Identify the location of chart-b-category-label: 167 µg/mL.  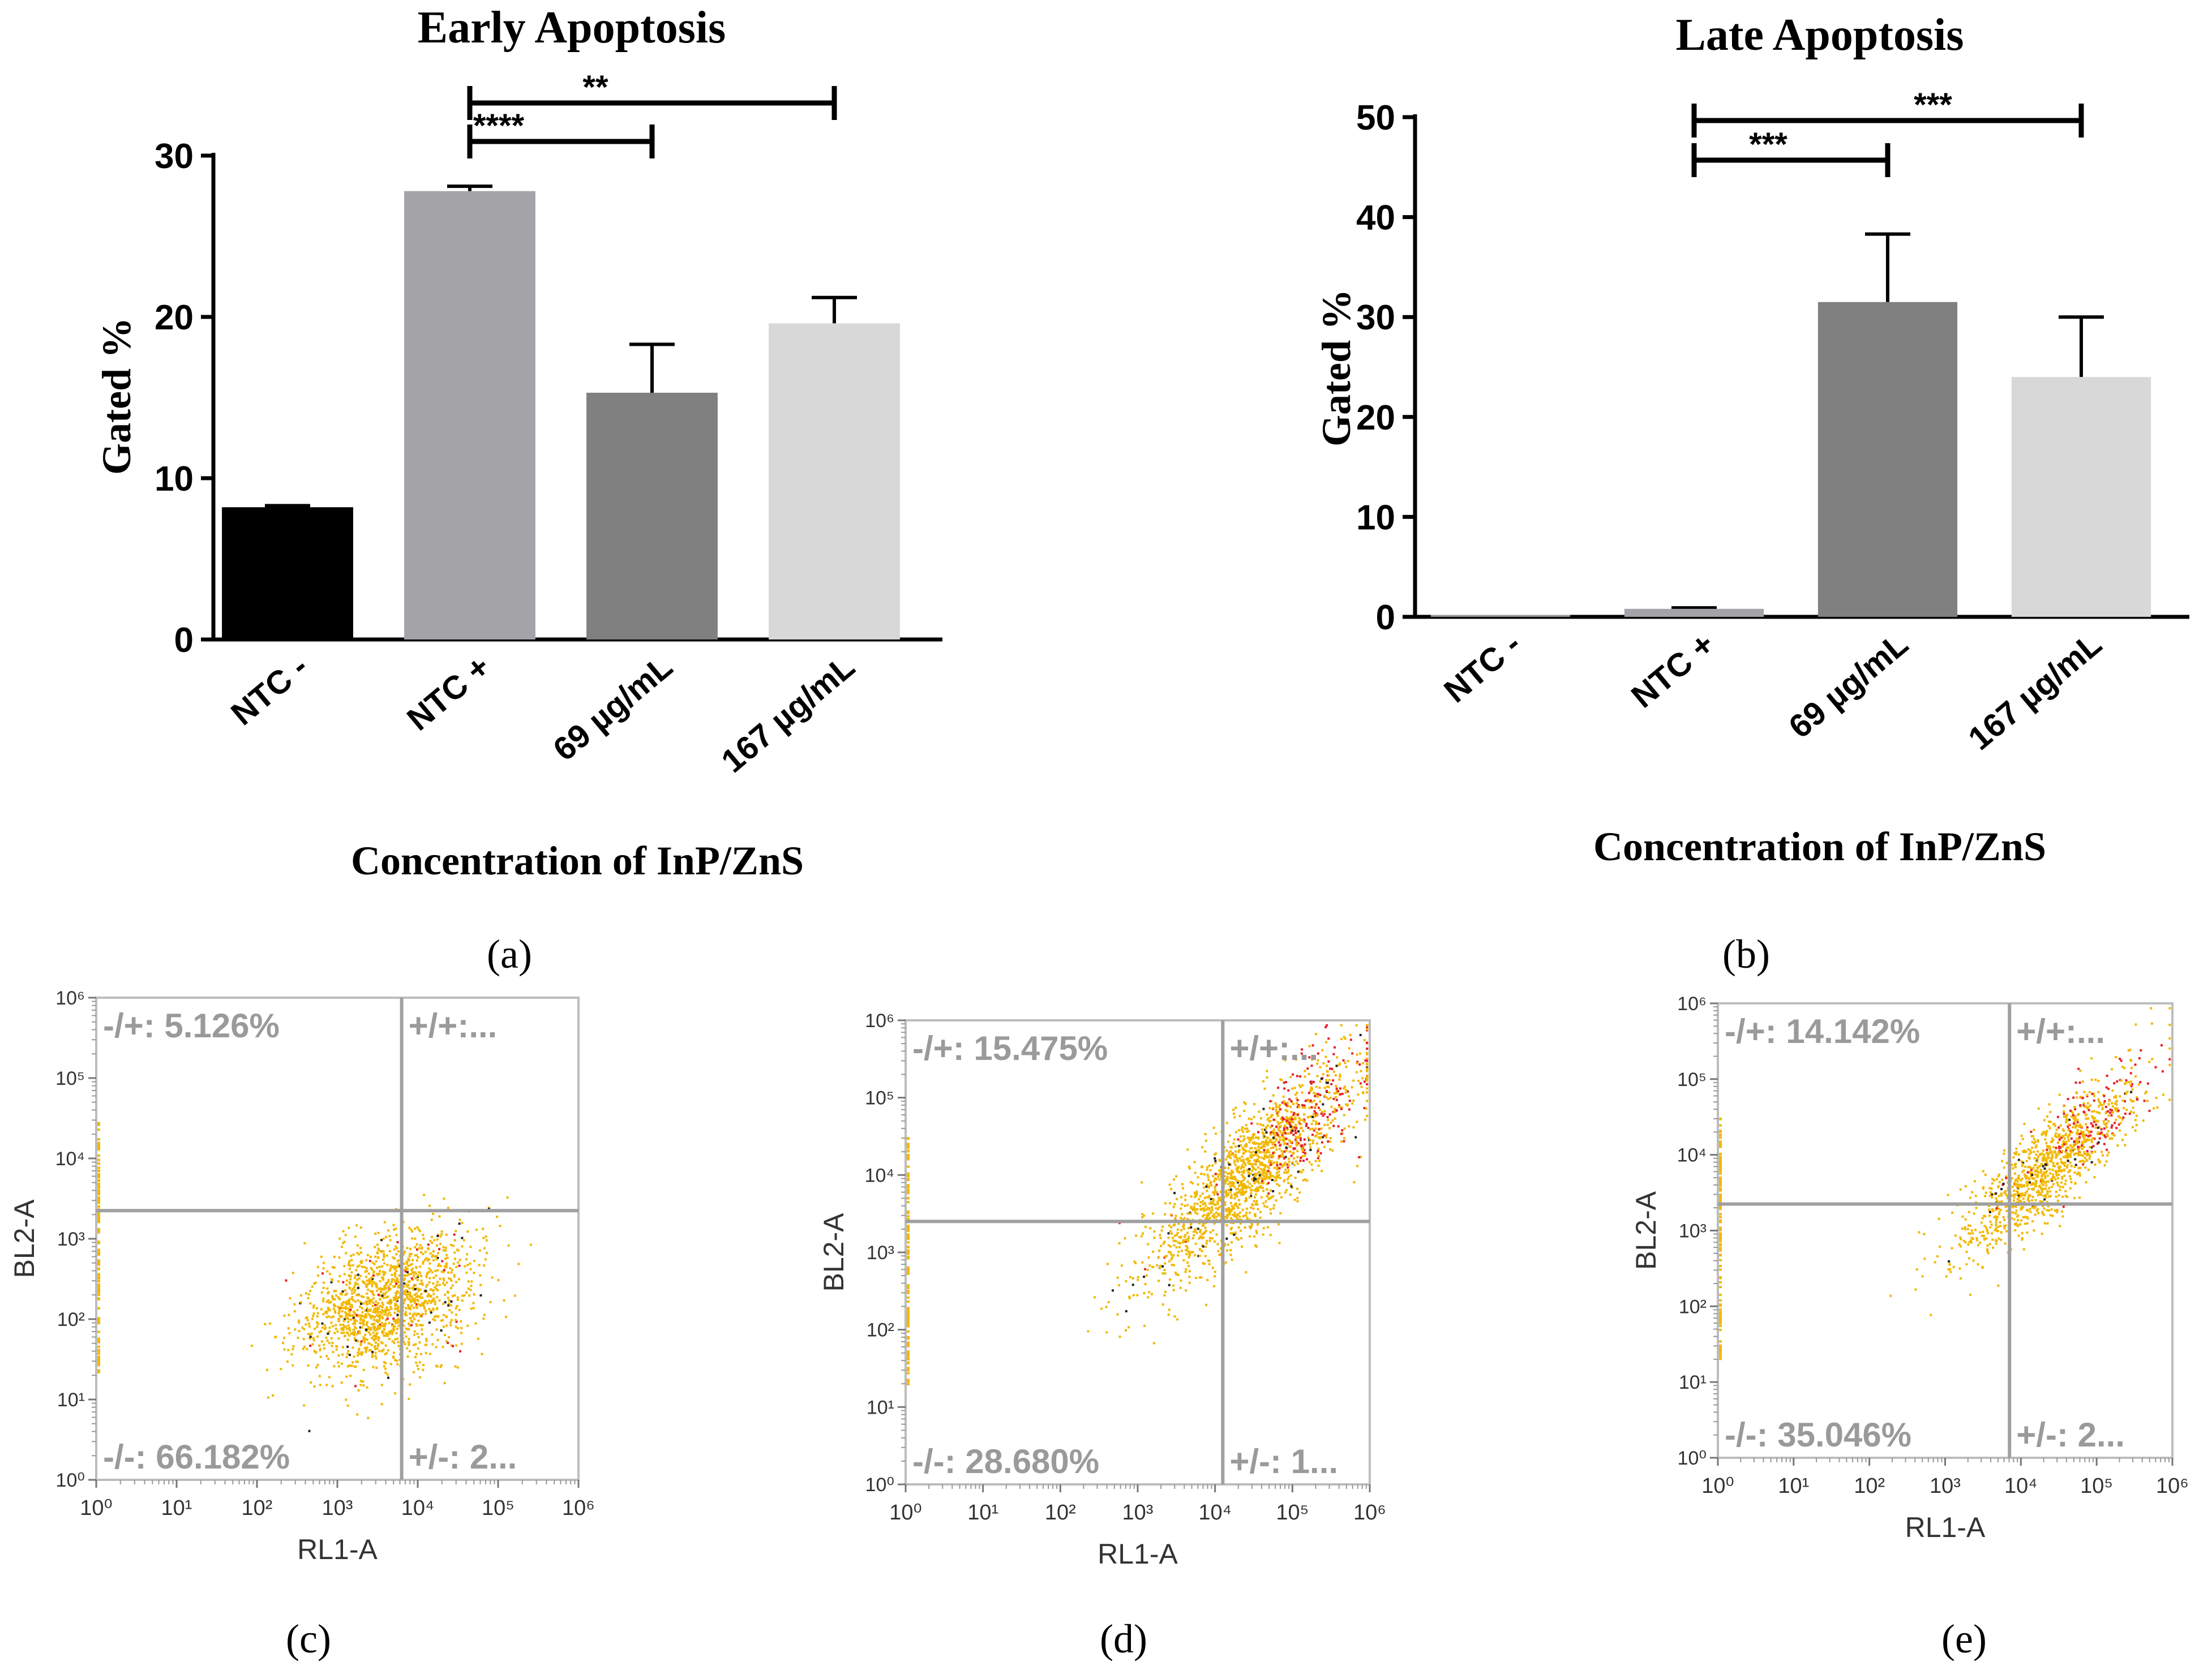
(2035, 691).